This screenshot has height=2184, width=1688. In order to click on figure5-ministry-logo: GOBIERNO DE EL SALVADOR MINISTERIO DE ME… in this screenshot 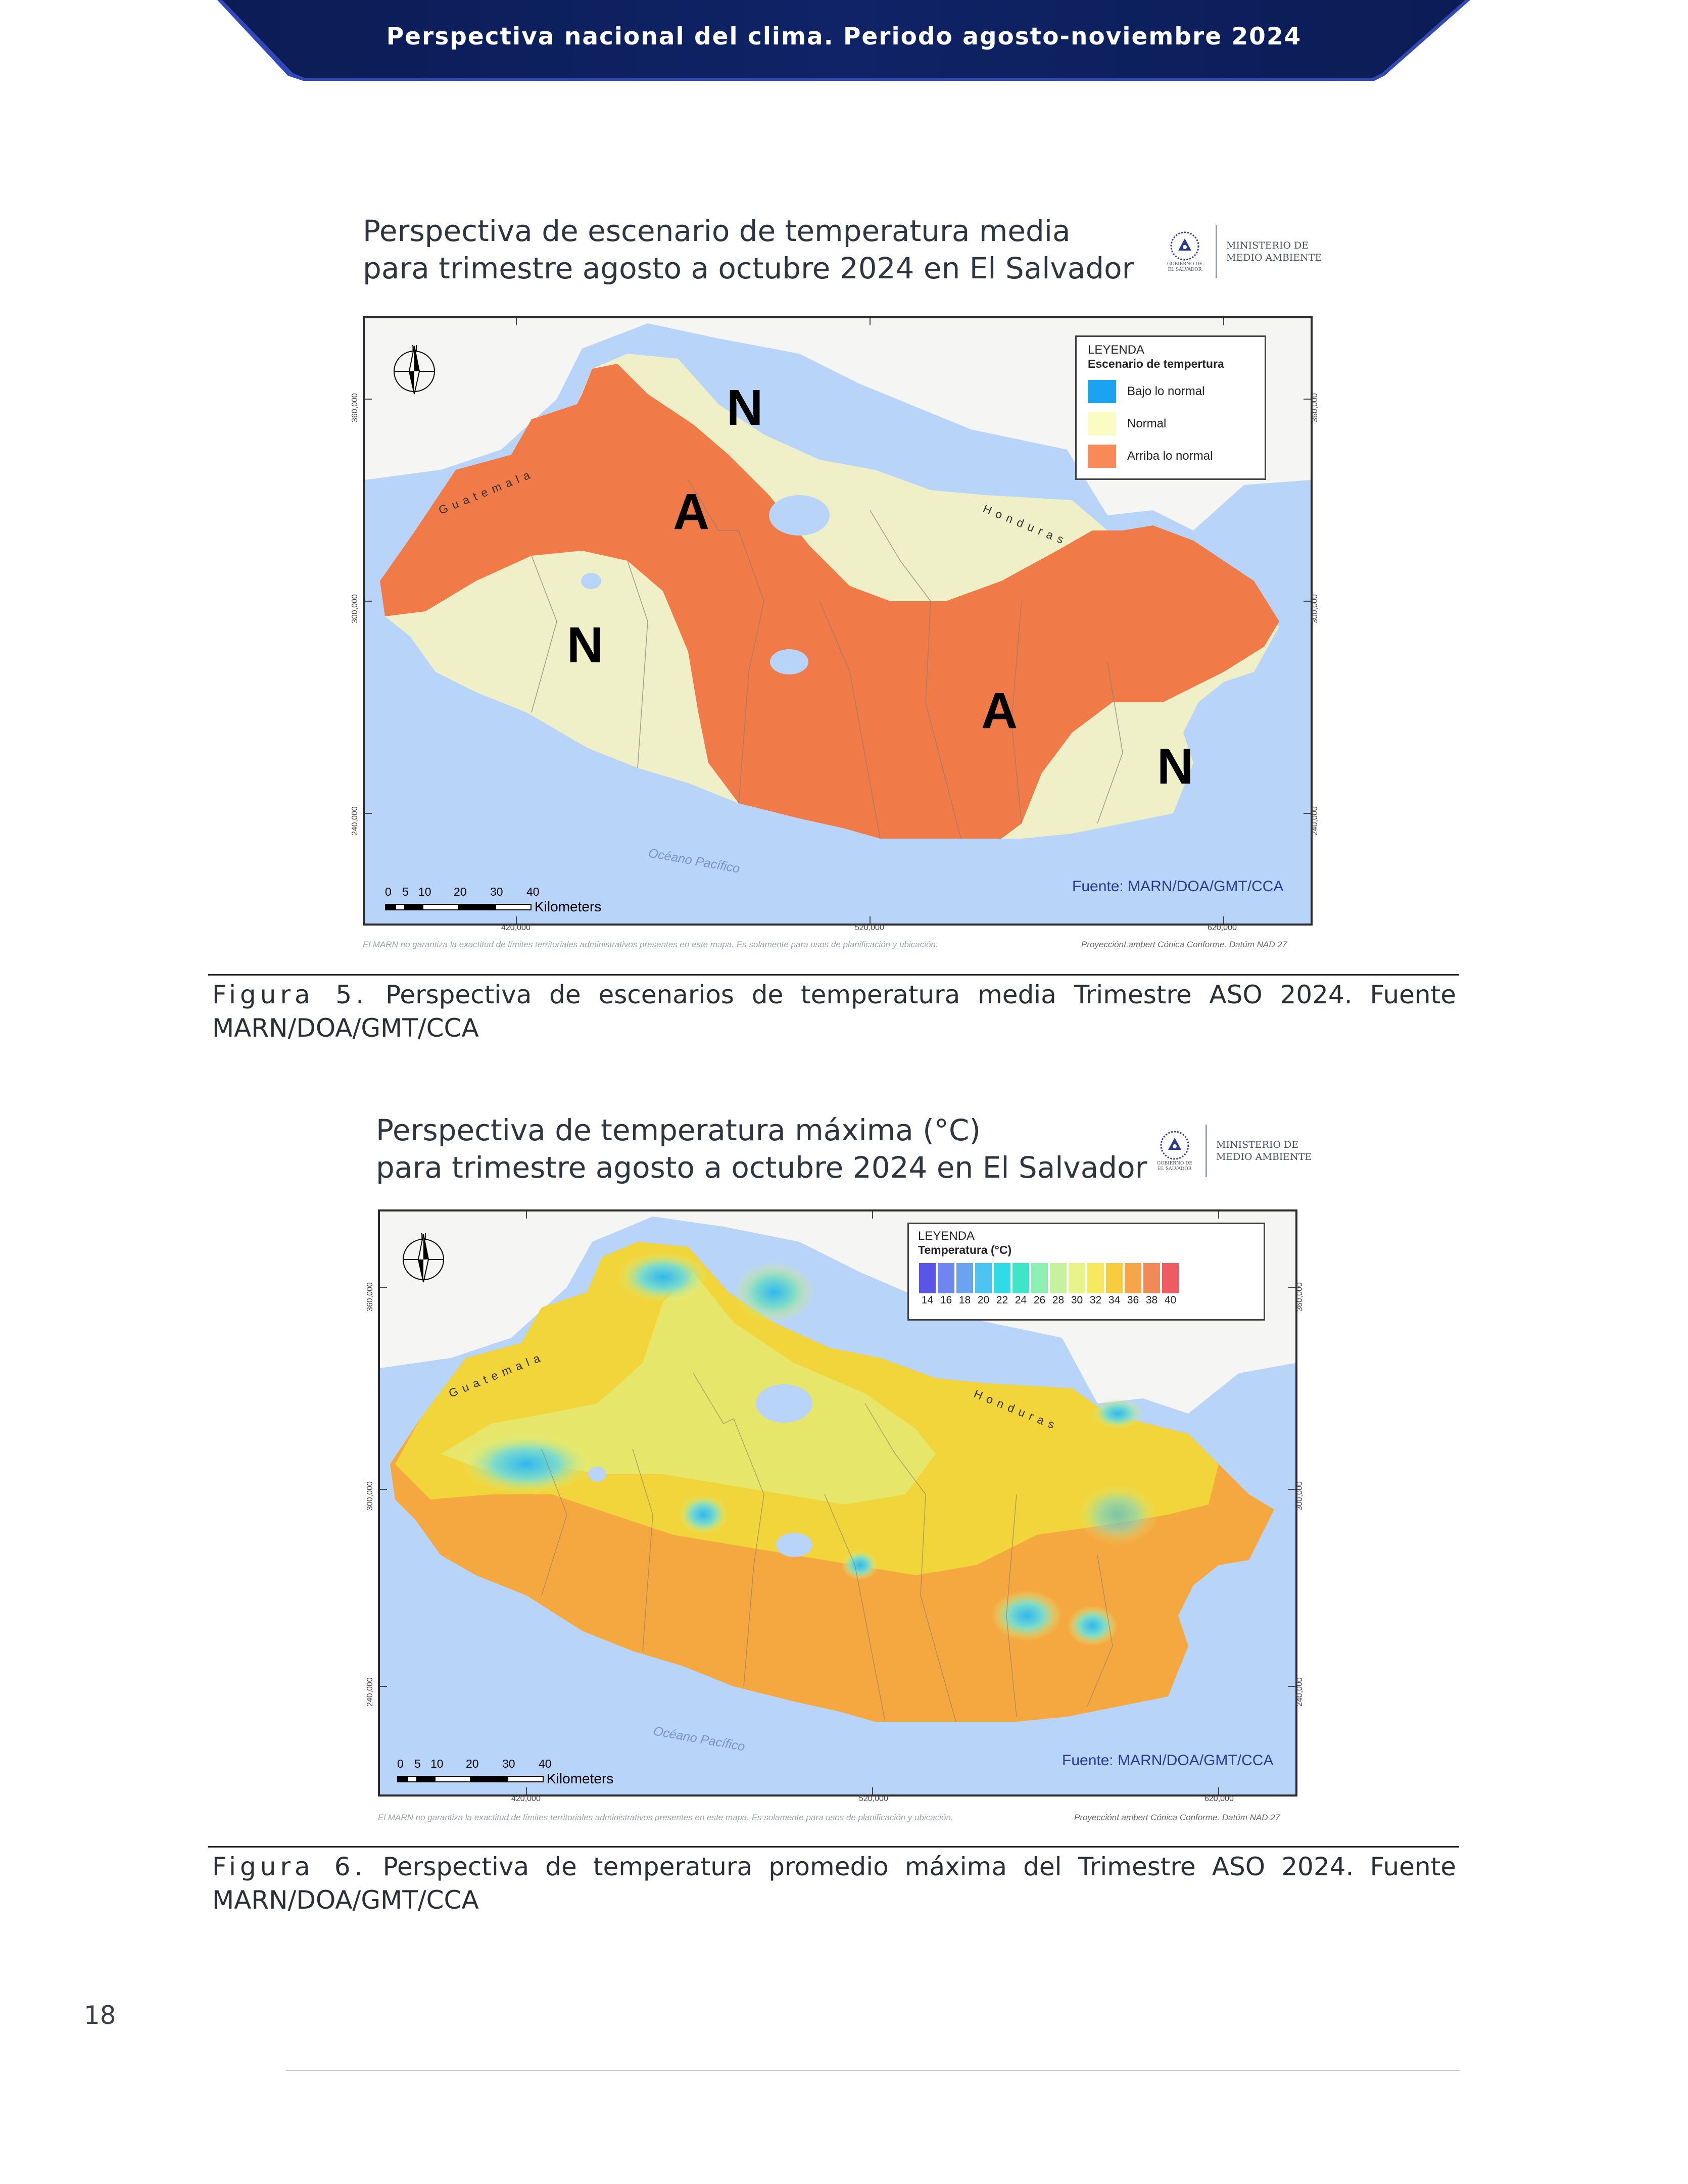, I will do `click(1244, 251)`.